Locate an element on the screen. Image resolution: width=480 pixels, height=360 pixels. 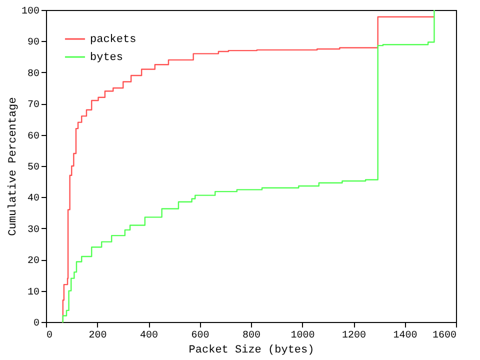
y-tick-label: 40 is located at coordinates (33, 199).